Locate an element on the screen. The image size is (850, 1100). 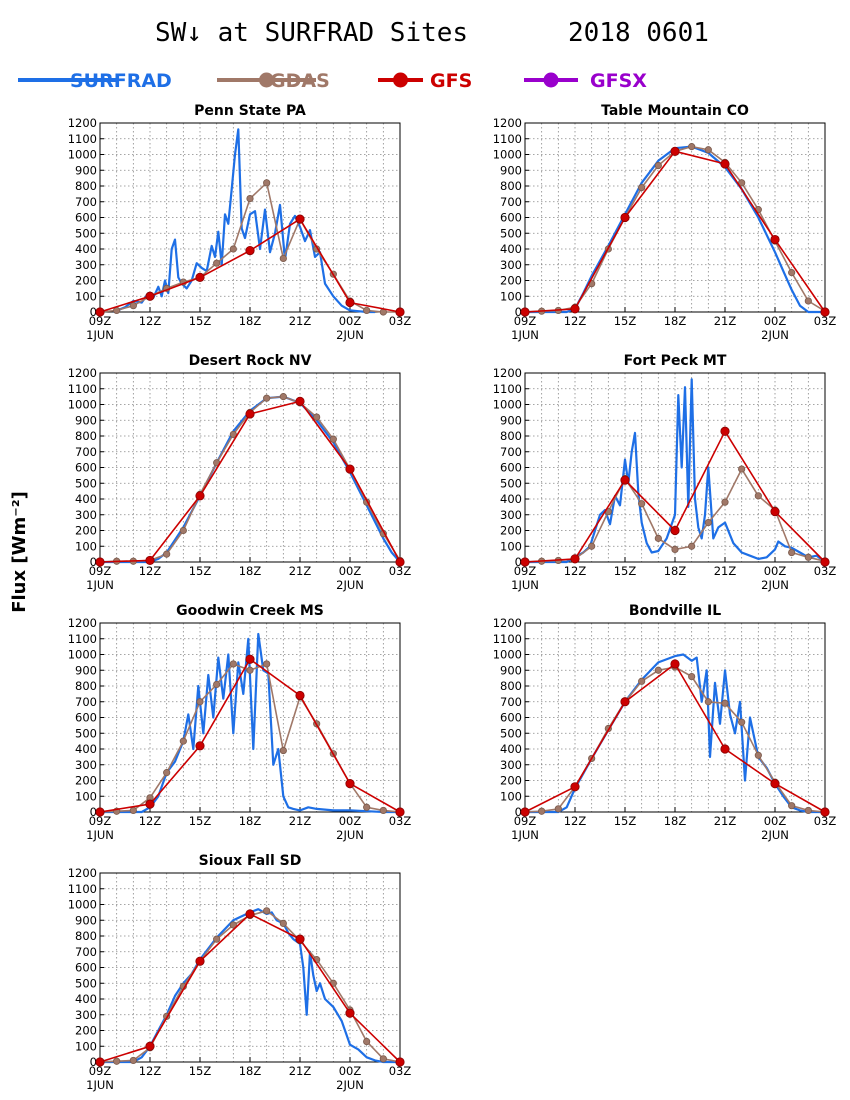
x-tick-label: 12Z is located at coordinates (575, 571).